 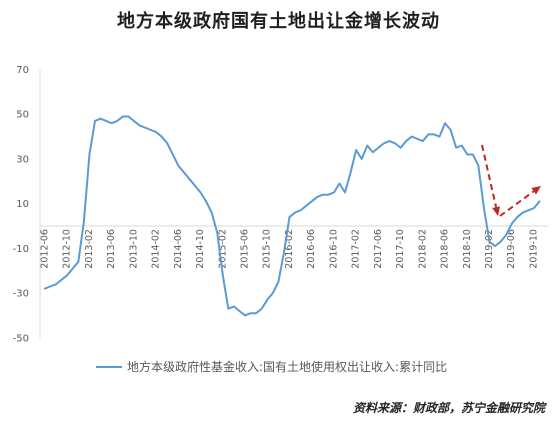 I want to click on x-tick-label: 2015-10, so click(x=267, y=249).